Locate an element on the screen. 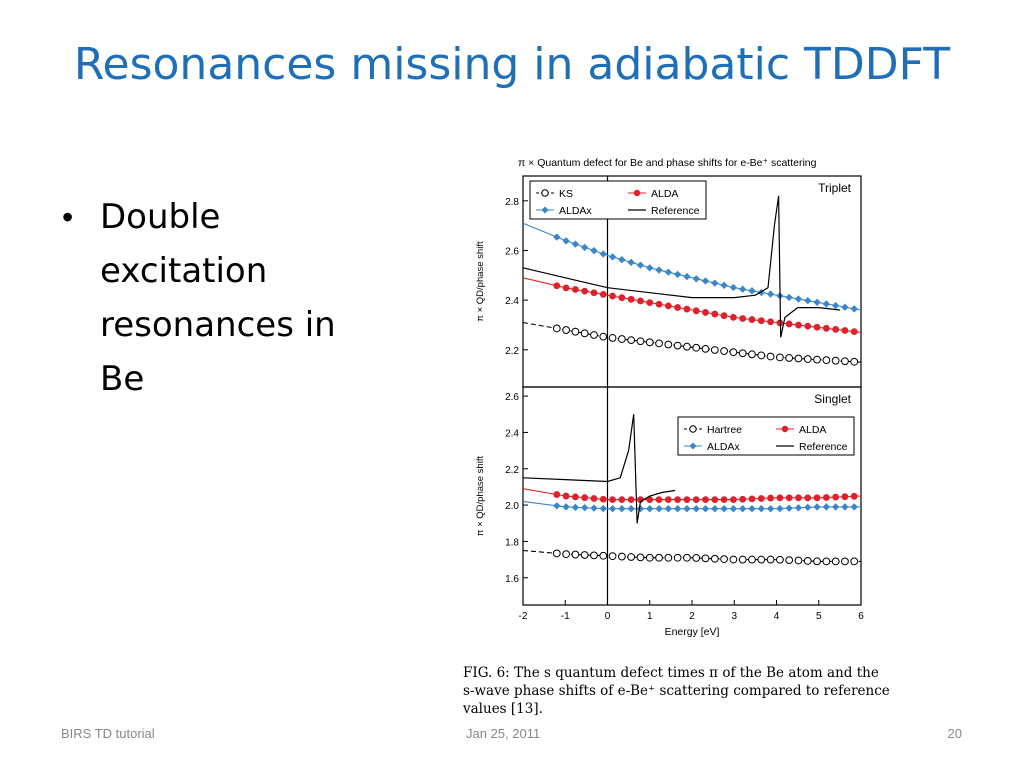 The width and height of the screenshot is (1024, 768). y-tick-label: 2.6 is located at coordinates (512, 397).